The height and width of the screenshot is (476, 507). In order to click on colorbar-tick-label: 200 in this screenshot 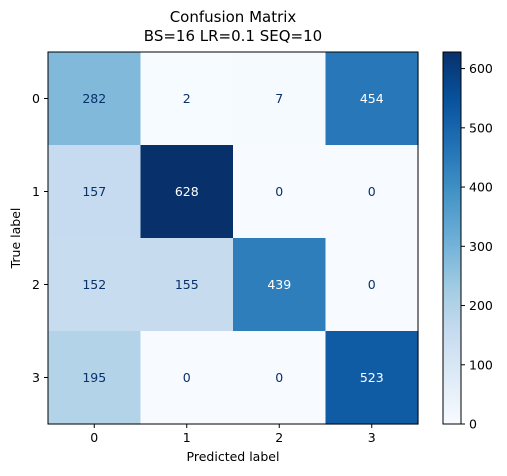, I will do `click(481, 305)`.